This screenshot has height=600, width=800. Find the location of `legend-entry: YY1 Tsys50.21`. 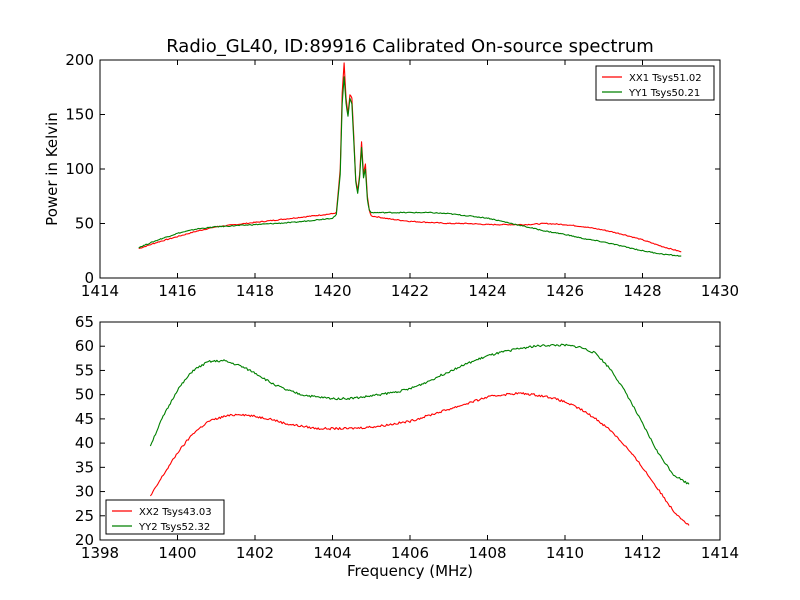

legend-entry: YY1 Tsys50.21 is located at coordinates (664, 93).